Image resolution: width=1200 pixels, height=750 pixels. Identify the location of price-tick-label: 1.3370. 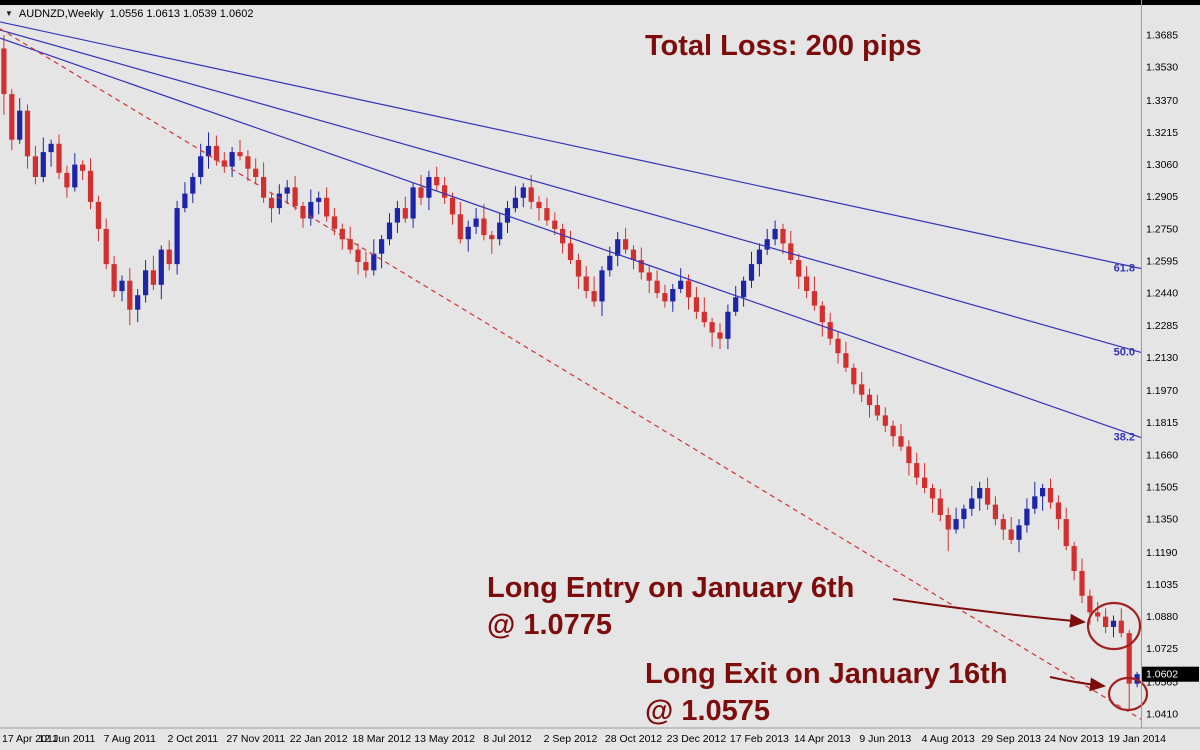
(1162, 101).